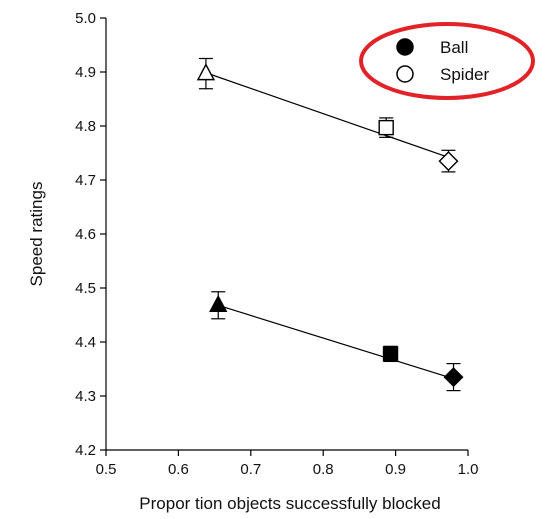 The height and width of the screenshot is (519, 551). What do you see at coordinates (453, 377) in the screenshot?
I see `point-ball-diamond` at bounding box center [453, 377].